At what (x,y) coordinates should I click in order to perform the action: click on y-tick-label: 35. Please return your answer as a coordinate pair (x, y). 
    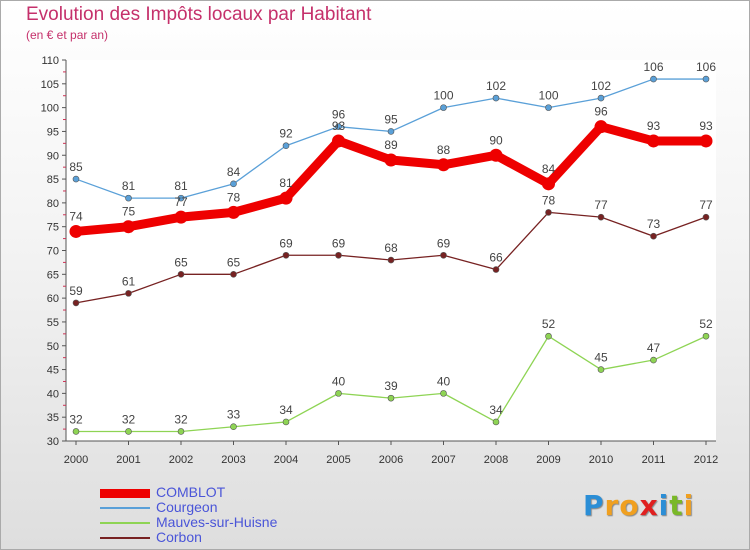
    Looking at the image, I should click on (53, 418).